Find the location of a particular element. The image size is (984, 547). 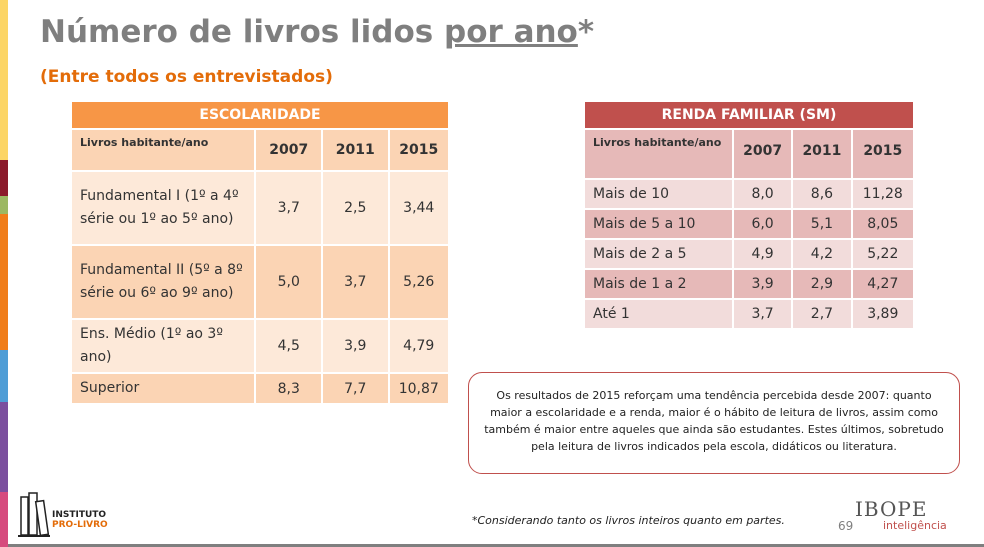

row-label: Ens. Médio (1º ao 3º ano) is located at coordinates (163, 346).